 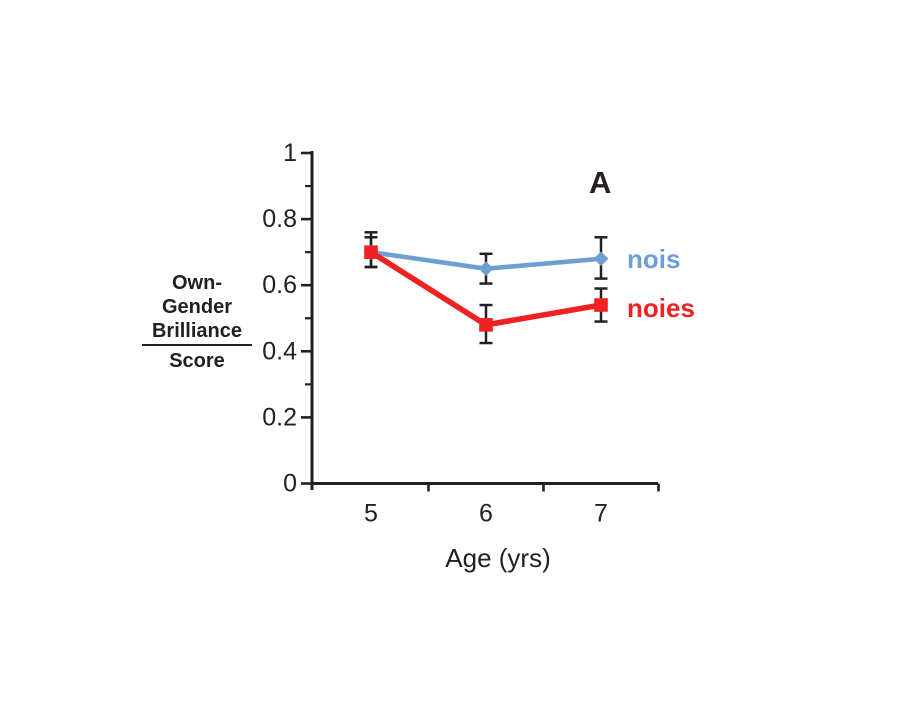 What do you see at coordinates (654, 259) in the screenshot?
I see `legend-label-nois: nois` at bounding box center [654, 259].